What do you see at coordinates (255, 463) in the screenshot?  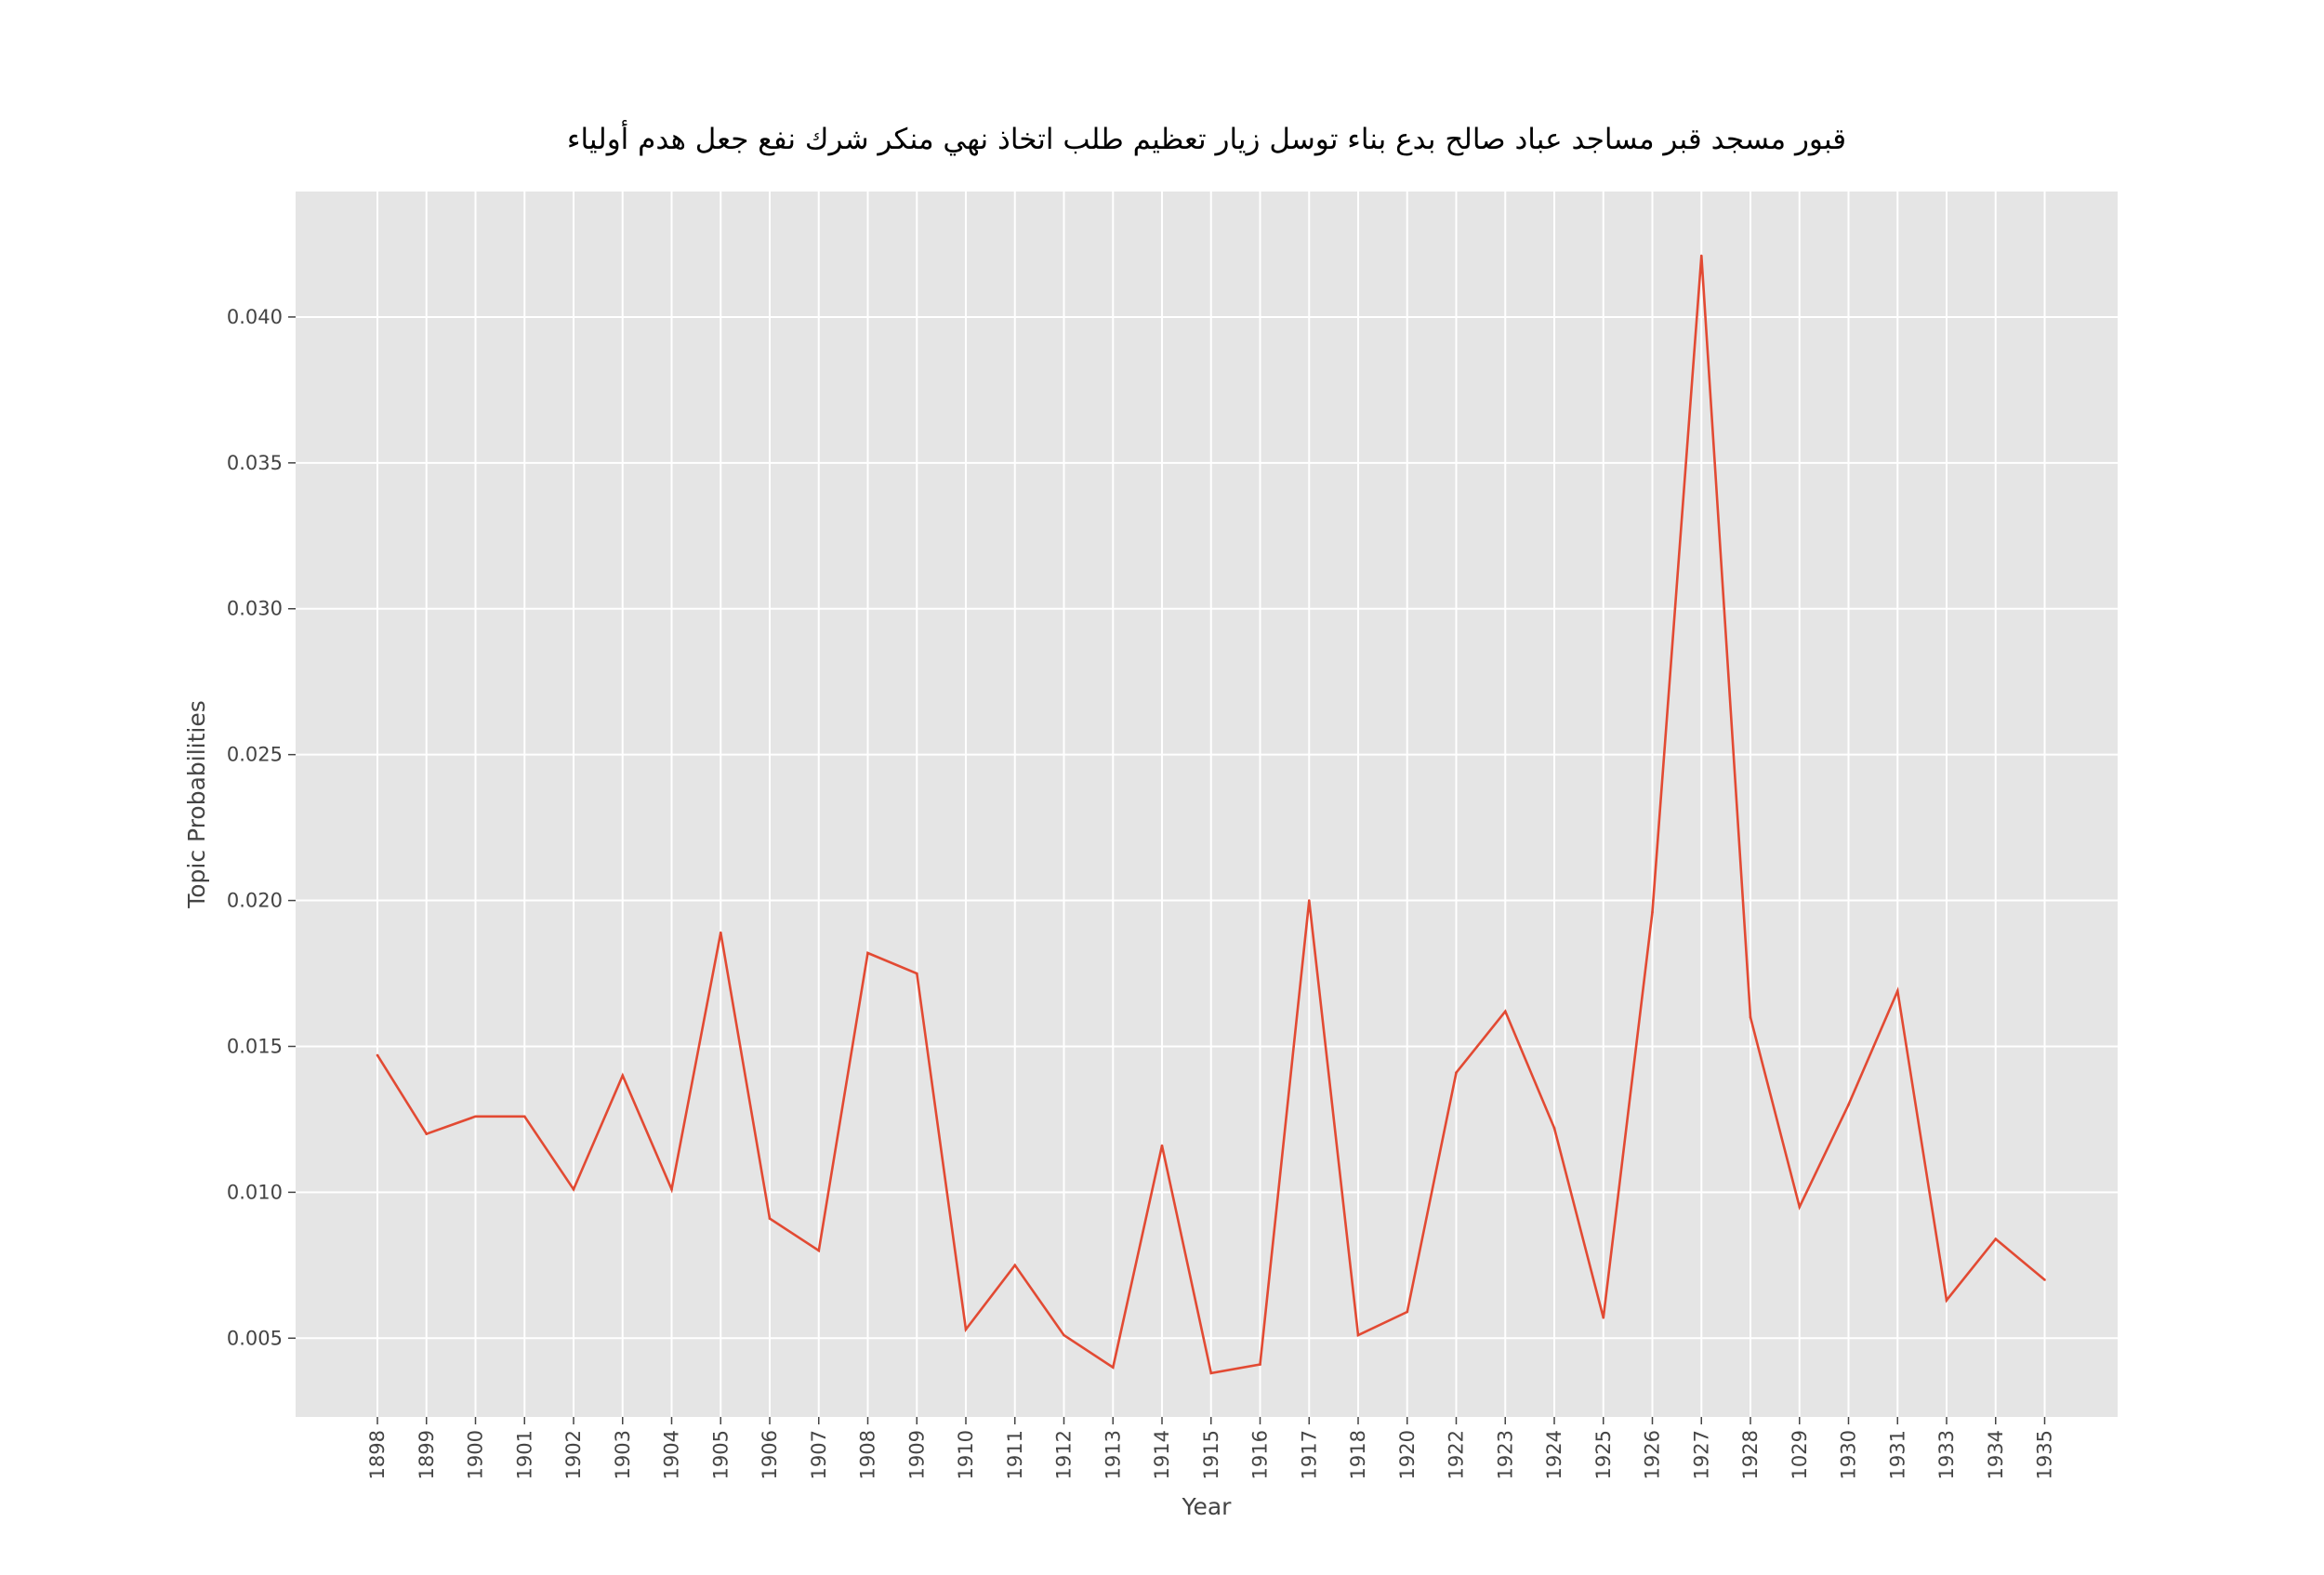 I see `y-tick-label: 0.035` at bounding box center [255, 463].